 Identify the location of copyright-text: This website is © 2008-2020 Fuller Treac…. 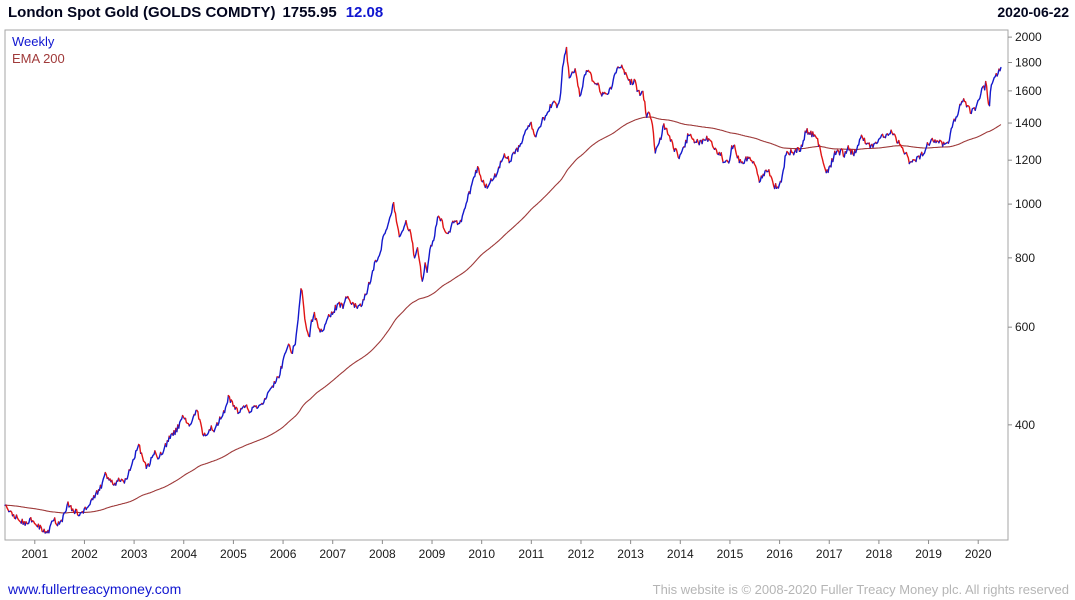
(860, 589).